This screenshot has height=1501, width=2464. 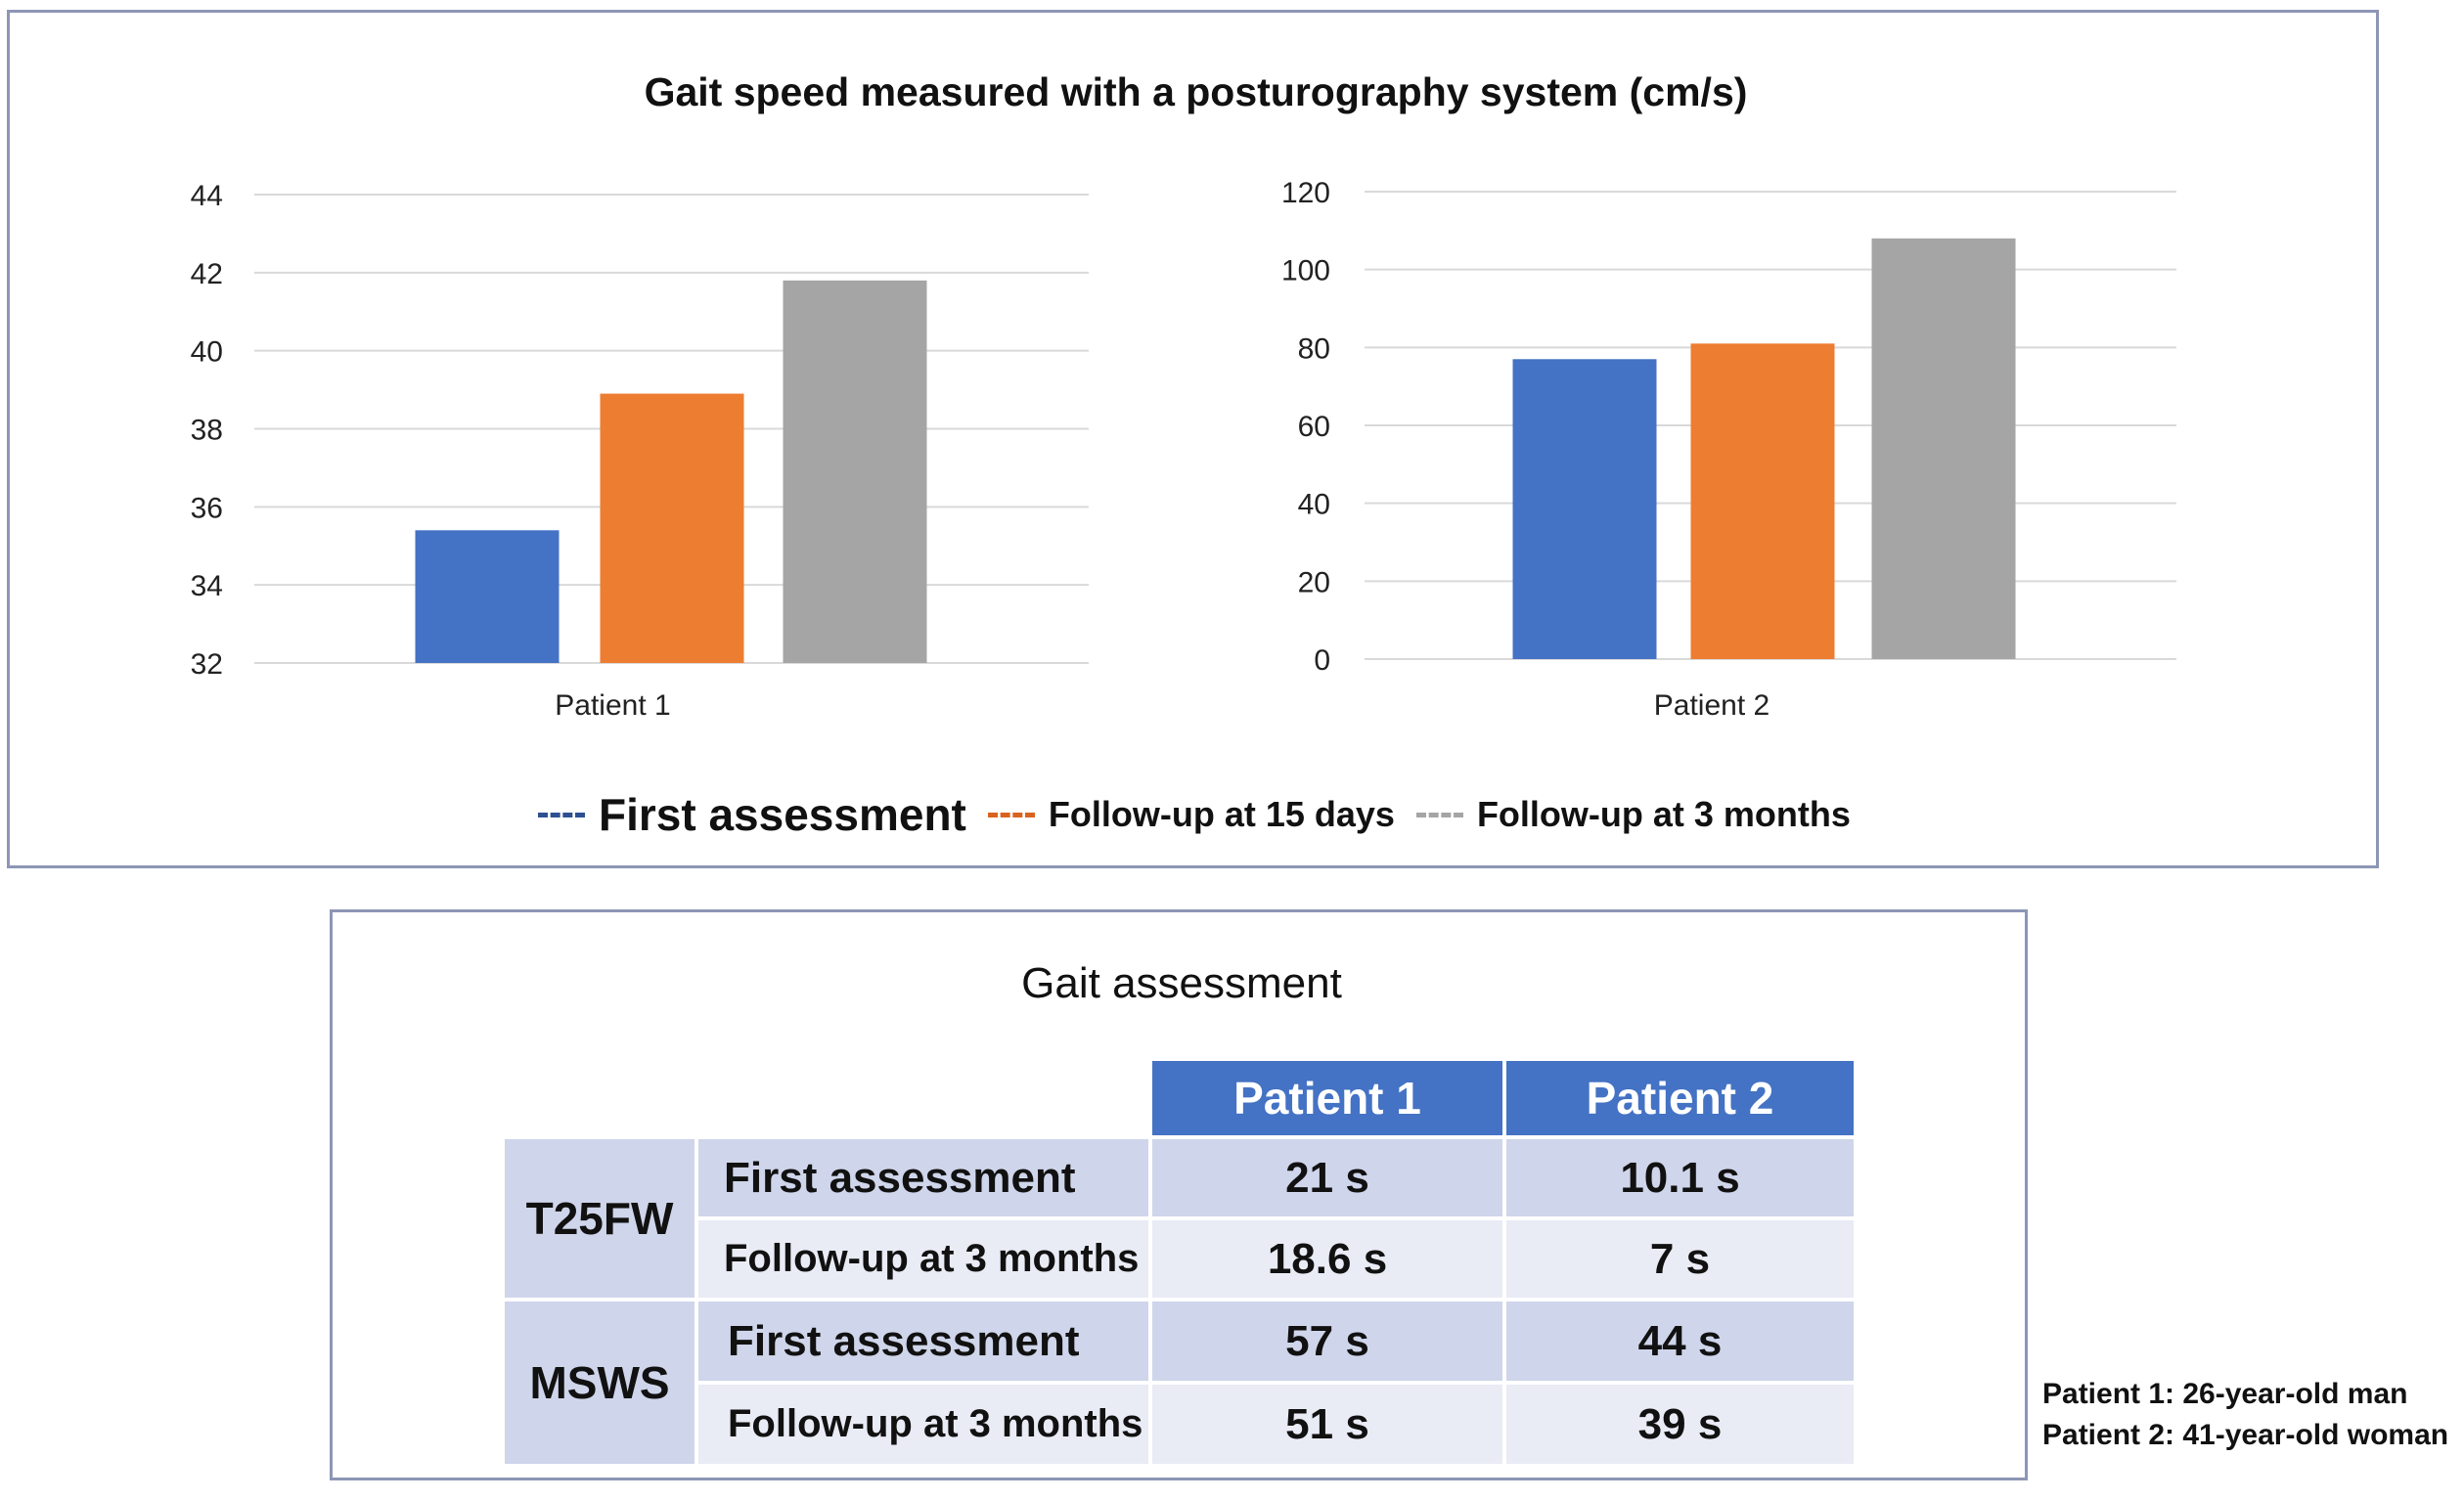 What do you see at coordinates (1712, 705) in the screenshot?
I see `category-label-patient-2: Patient 2` at bounding box center [1712, 705].